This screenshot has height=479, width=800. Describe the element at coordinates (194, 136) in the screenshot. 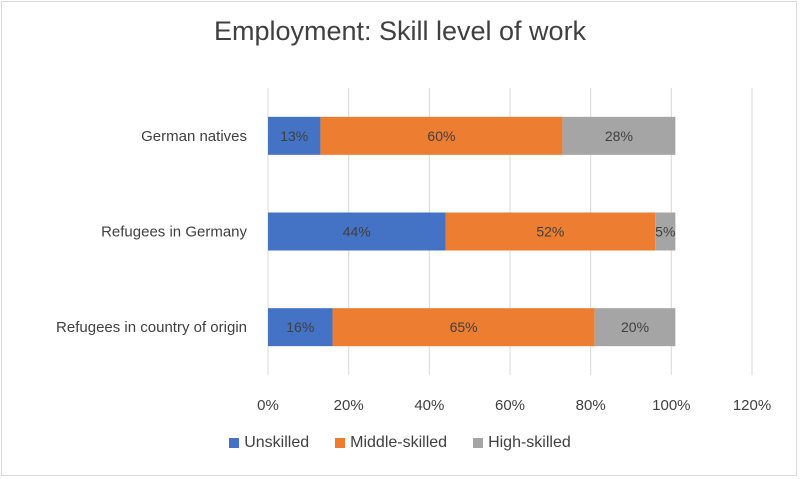

I see `category-label: German natives` at that location.